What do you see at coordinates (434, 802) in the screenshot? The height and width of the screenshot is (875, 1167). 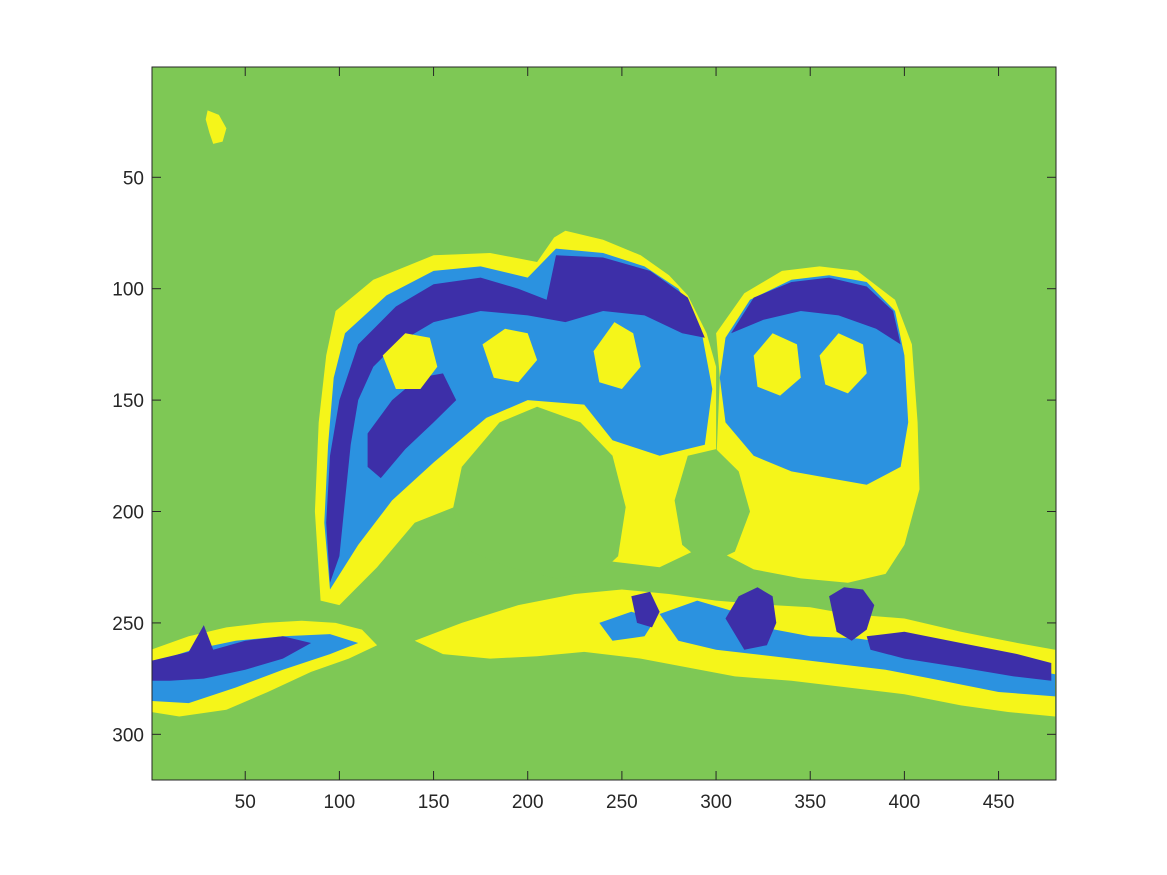 I see `x-tick-label: 150` at bounding box center [434, 802].